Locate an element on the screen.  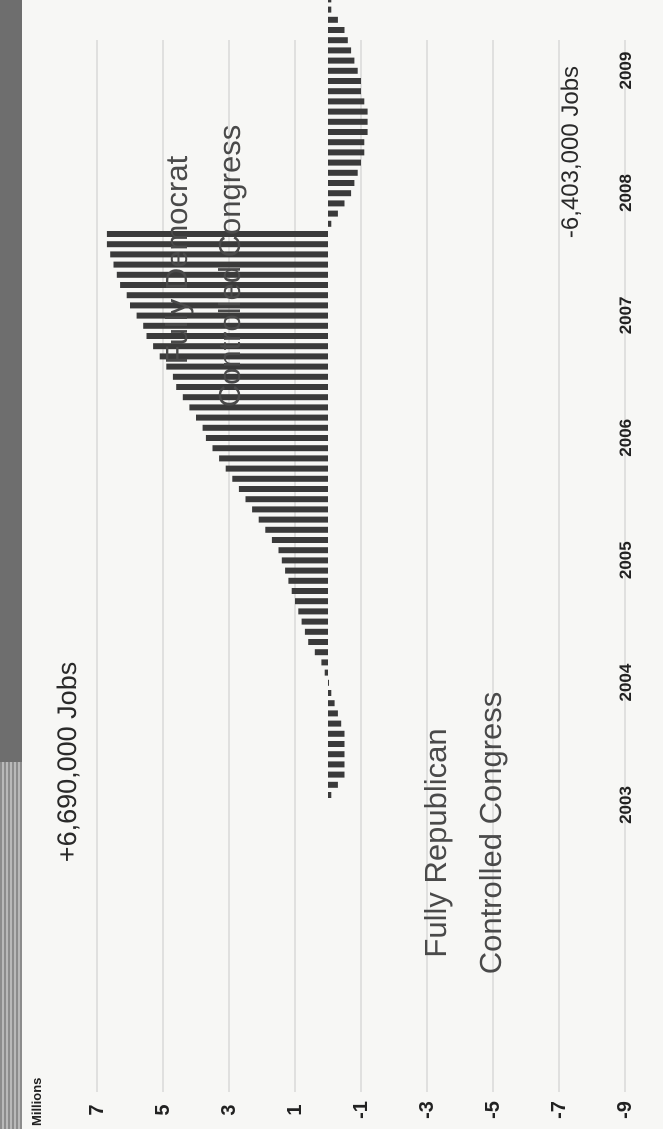
y-tick-label-2: 3 is located at coordinates (229, 1109).